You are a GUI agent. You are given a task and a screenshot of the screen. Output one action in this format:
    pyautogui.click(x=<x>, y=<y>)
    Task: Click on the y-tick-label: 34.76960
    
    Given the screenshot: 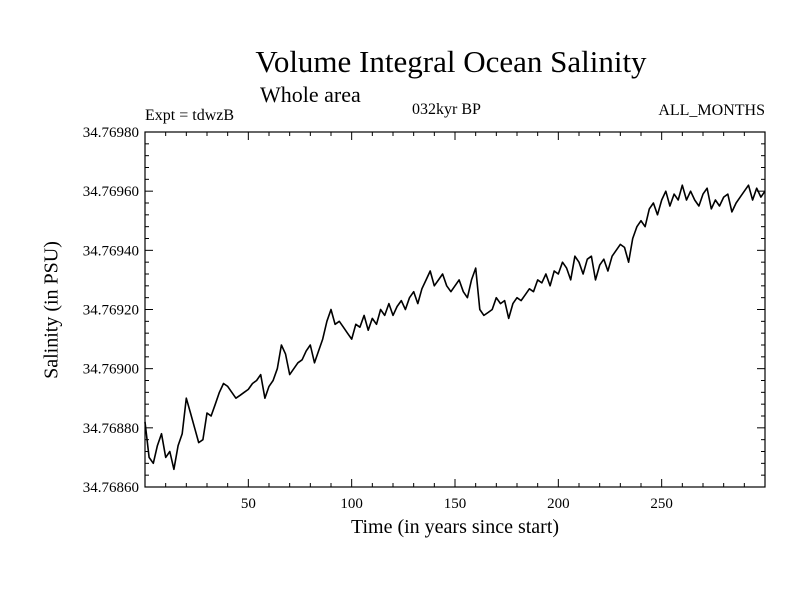 What is the action you would take?
    pyautogui.click(x=111, y=192)
    